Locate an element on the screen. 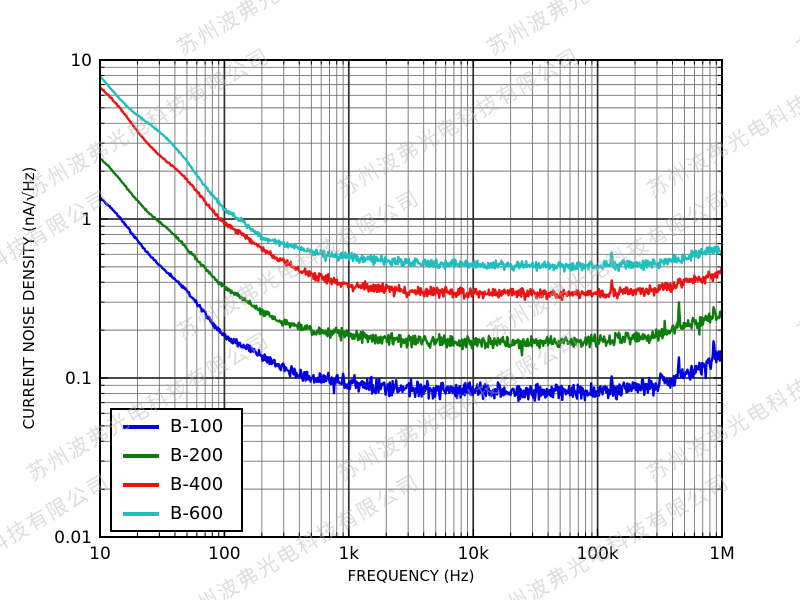 Image resolution: width=800 pixels, height=600 pixels. legend-item: B-600 is located at coordinates (176, 513).